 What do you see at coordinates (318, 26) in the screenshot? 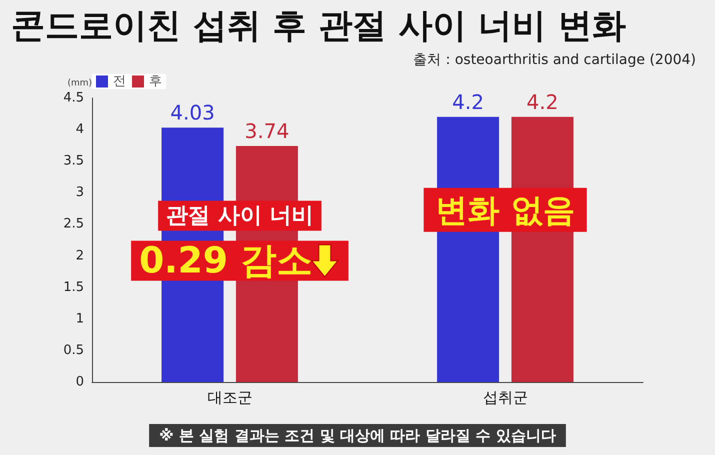
I see `chart-title: 콘드로이친 섭취 후 관절 사이 너비 변화` at bounding box center [318, 26].